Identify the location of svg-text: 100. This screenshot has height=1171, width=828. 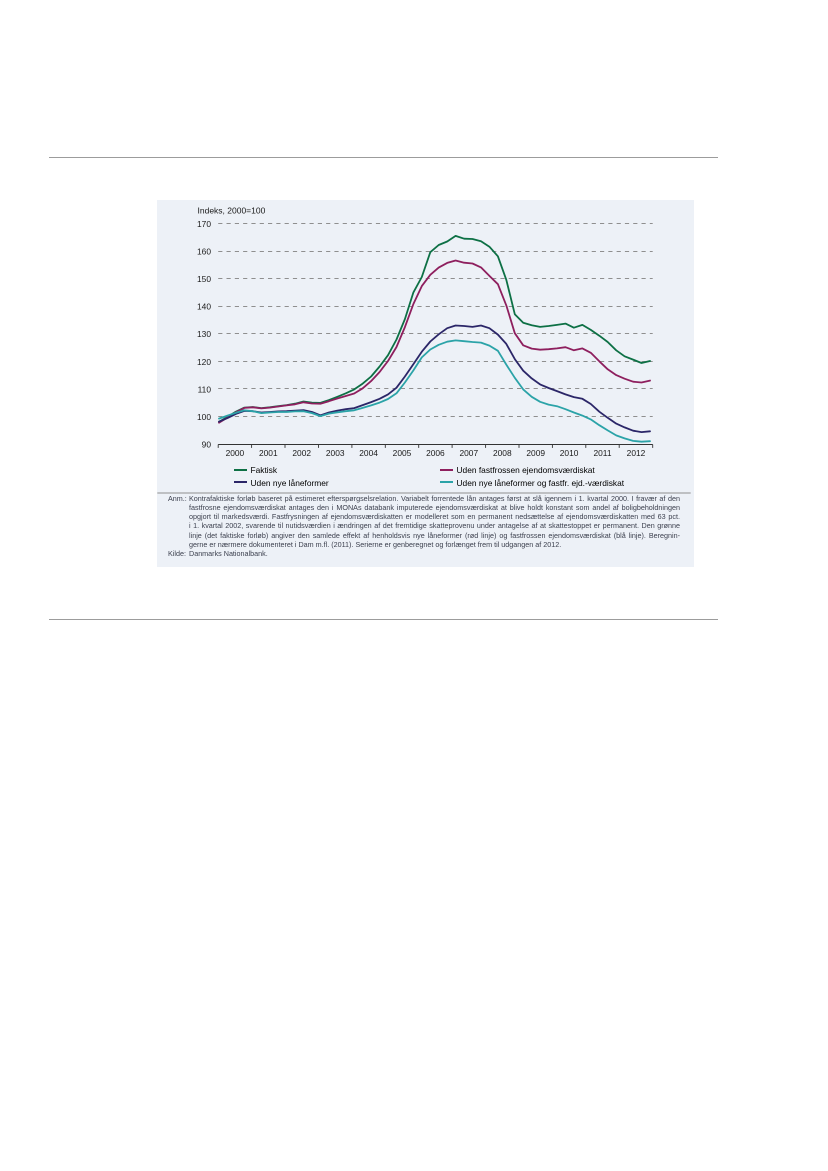
(204, 417).